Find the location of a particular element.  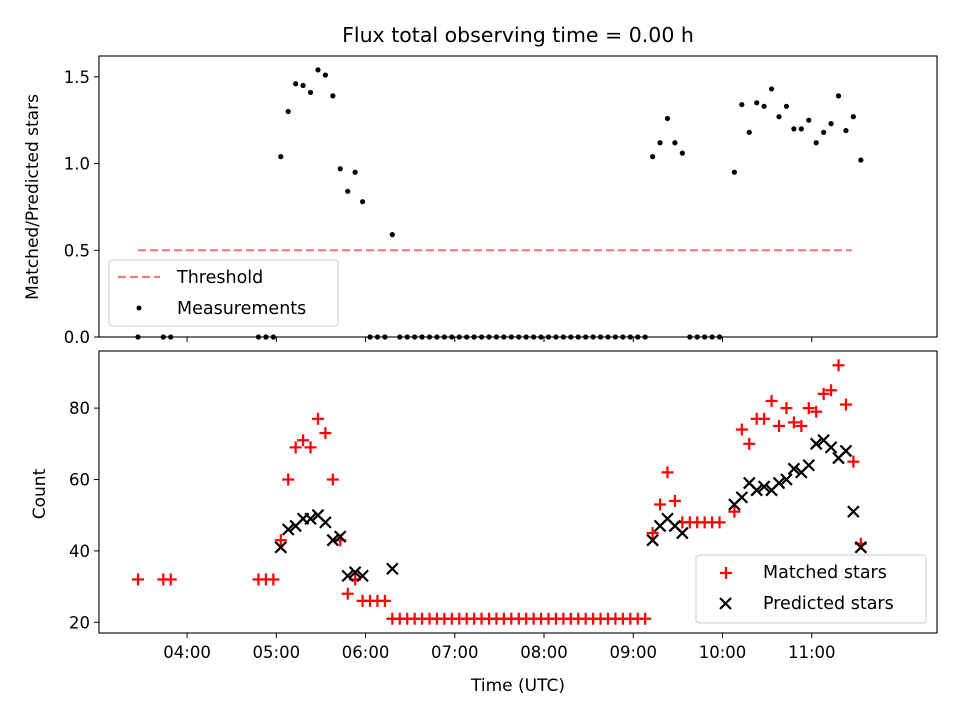

x-tick-label: 10:00 is located at coordinates (723, 652).